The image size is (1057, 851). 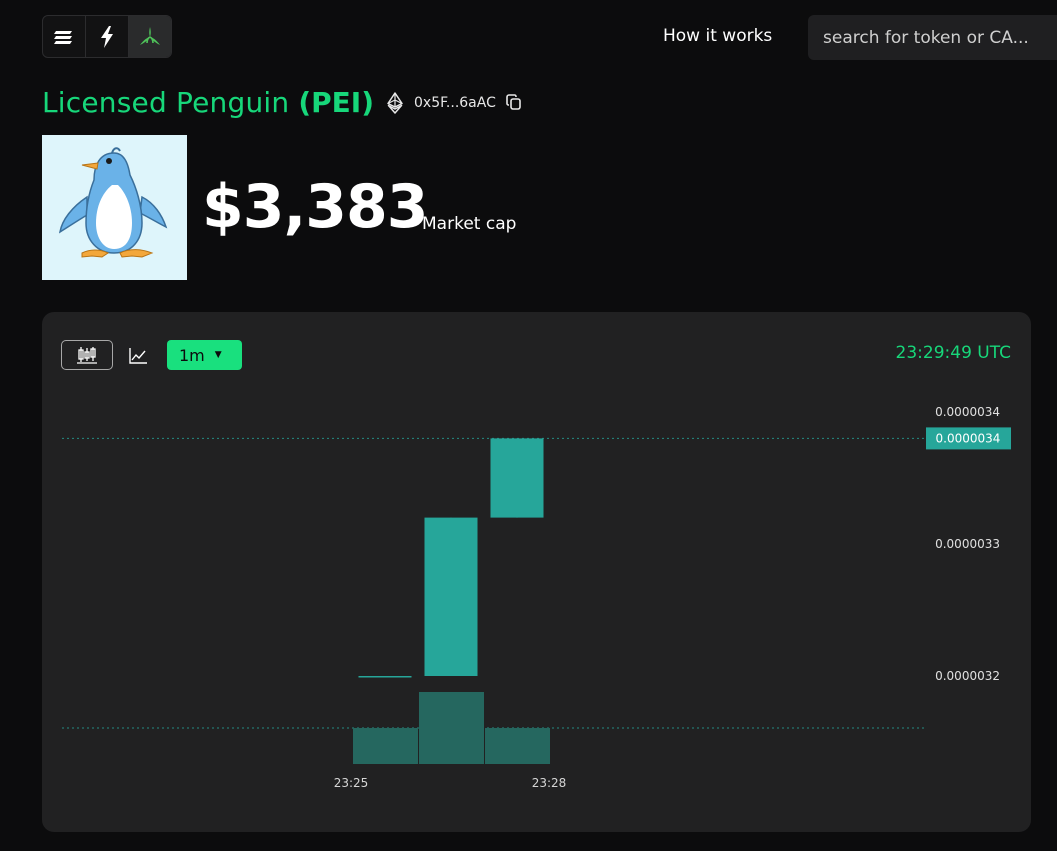 I want to click on token-symbol: (PEI), so click(x=336, y=102).